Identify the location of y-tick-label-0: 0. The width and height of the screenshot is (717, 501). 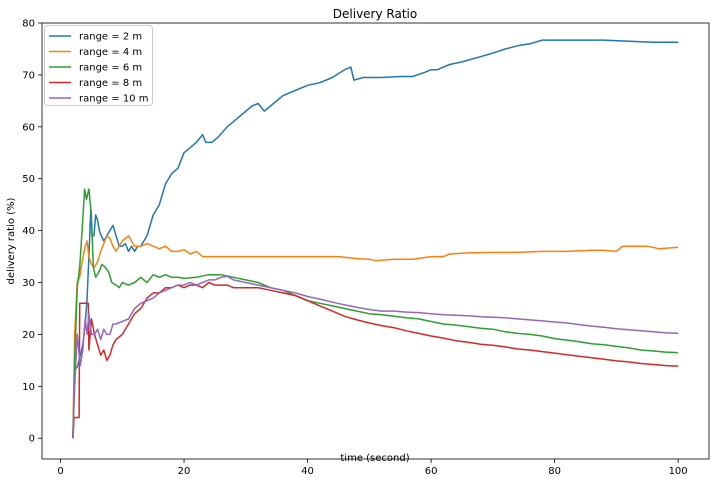
(32, 439).